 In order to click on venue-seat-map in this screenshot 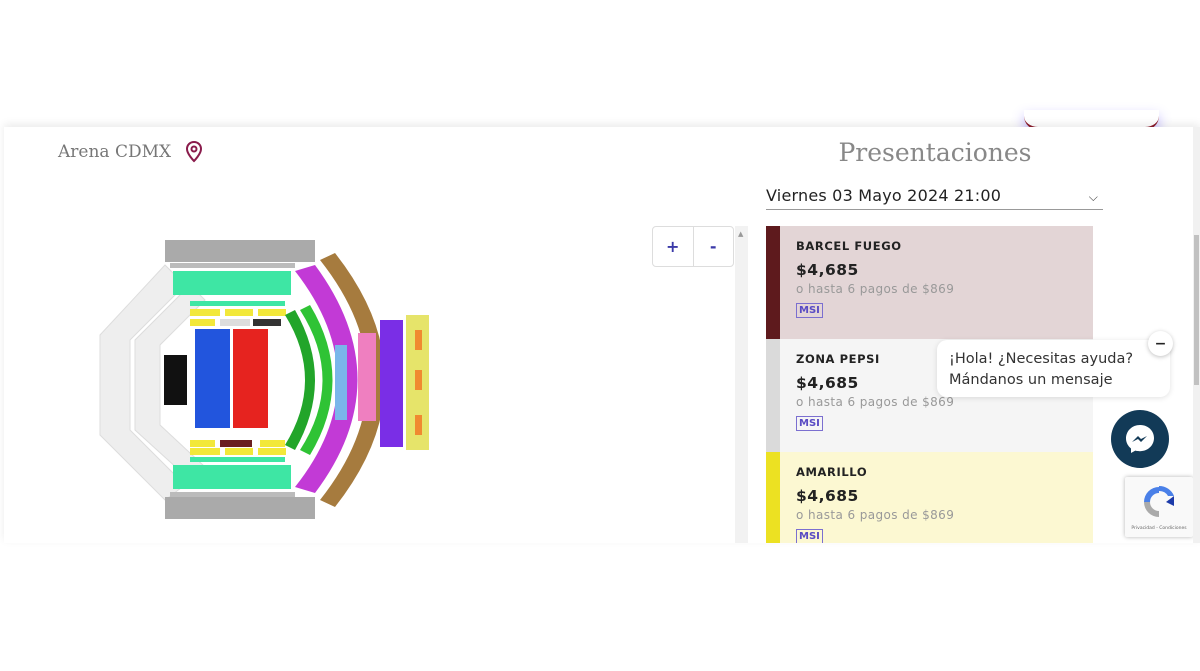, I will do `click(267, 380)`.